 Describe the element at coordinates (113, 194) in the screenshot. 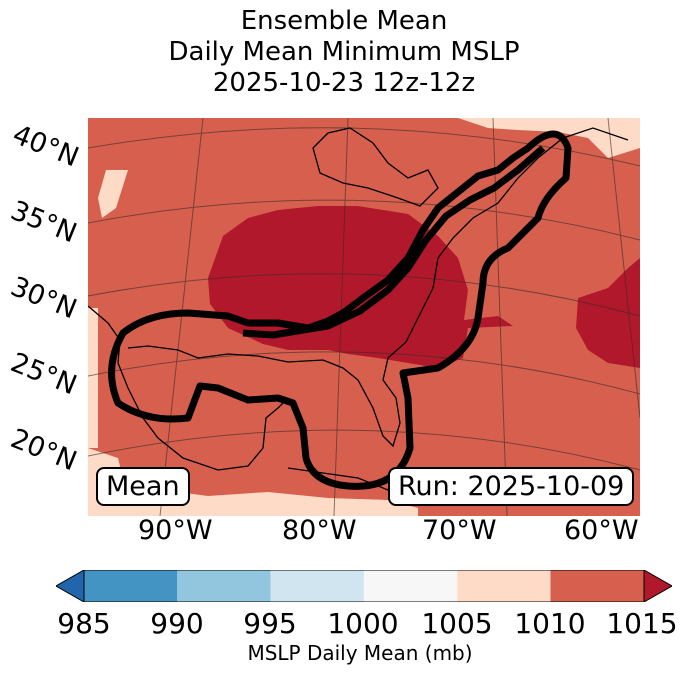

I see `mslp-field-1010-1015-w` at that location.